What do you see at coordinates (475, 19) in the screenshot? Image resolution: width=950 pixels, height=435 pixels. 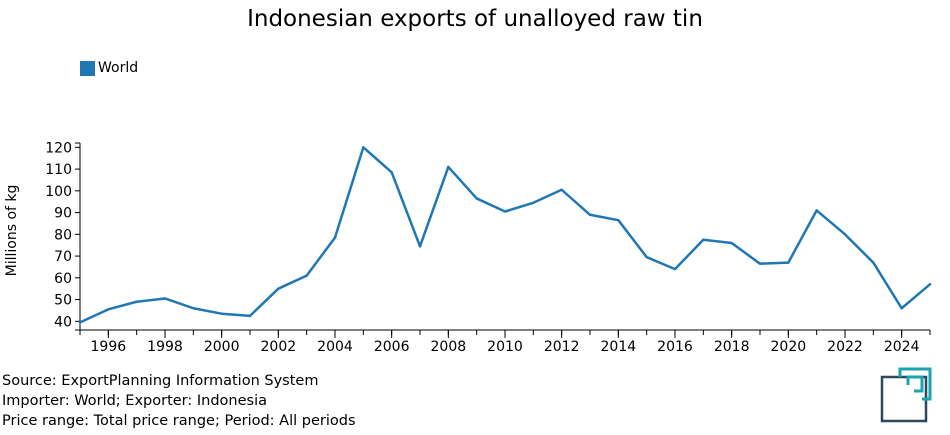 I see `chart-title: Indonesian exports of unalloyed raw tin` at bounding box center [475, 19].